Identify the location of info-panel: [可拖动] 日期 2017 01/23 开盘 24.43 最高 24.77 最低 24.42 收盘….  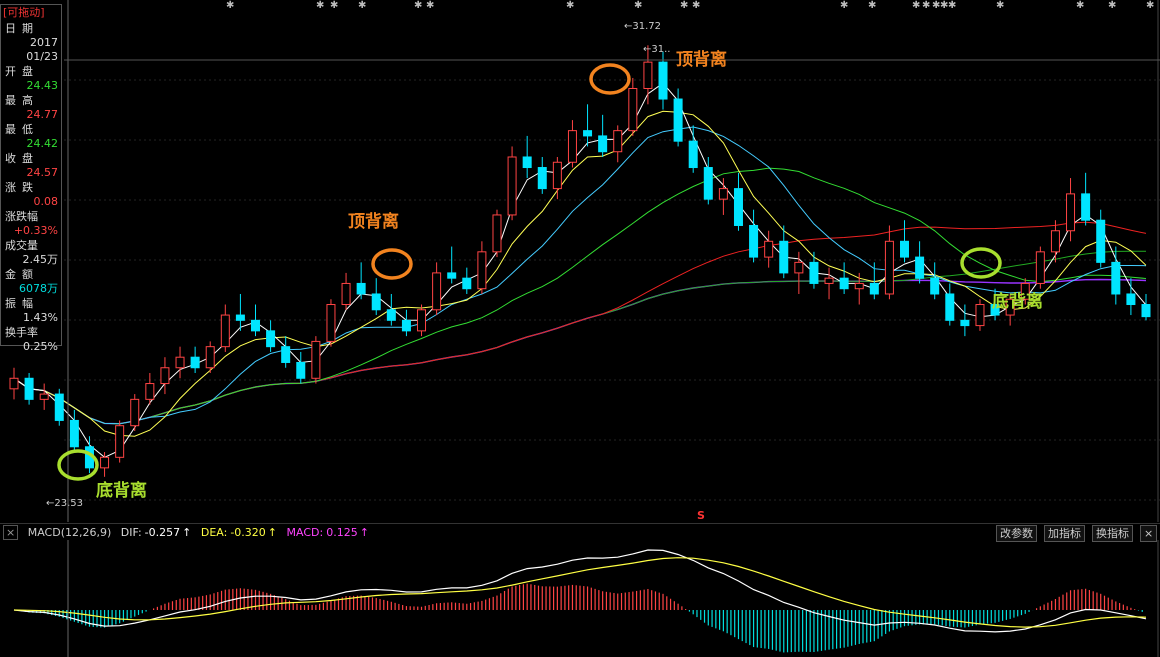
(31, 178).